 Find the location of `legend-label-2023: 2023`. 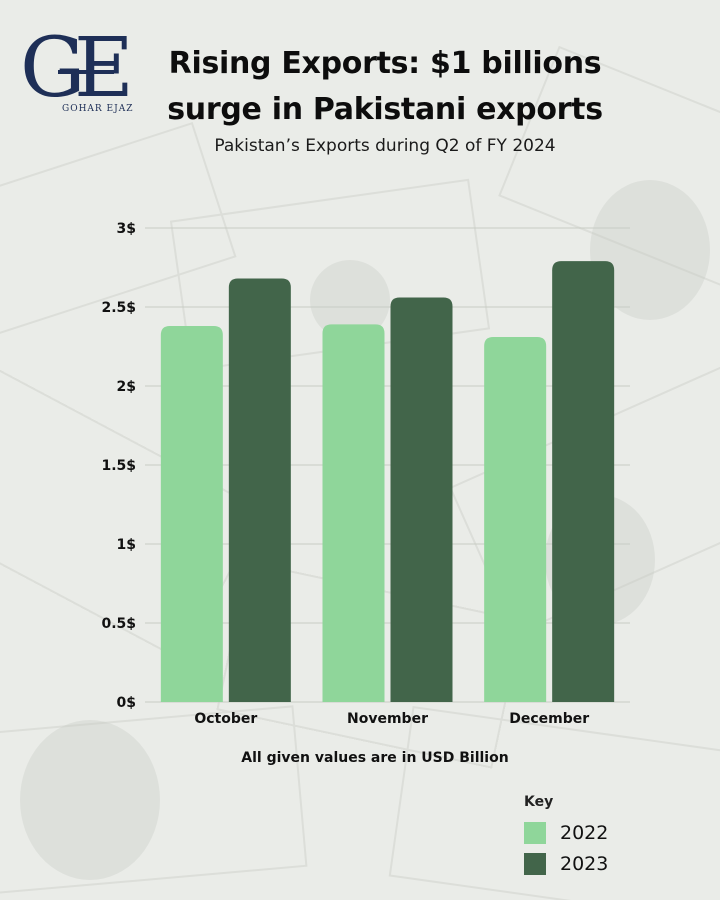

legend-label-2023: 2023 is located at coordinates (584, 864).